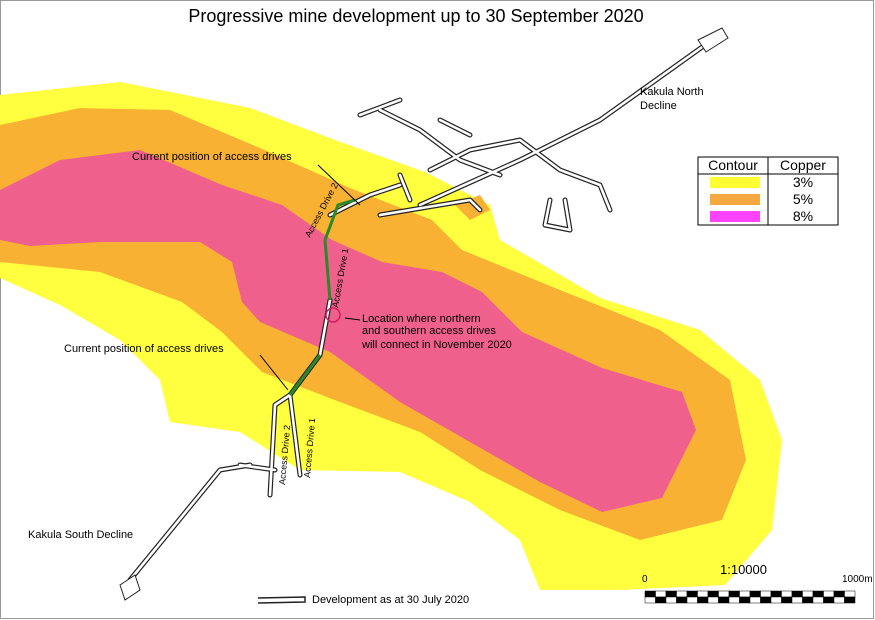 This screenshot has height=620, width=875. What do you see at coordinates (421, 319) in the screenshot?
I see `annotation: Location where northern` at bounding box center [421, 319].